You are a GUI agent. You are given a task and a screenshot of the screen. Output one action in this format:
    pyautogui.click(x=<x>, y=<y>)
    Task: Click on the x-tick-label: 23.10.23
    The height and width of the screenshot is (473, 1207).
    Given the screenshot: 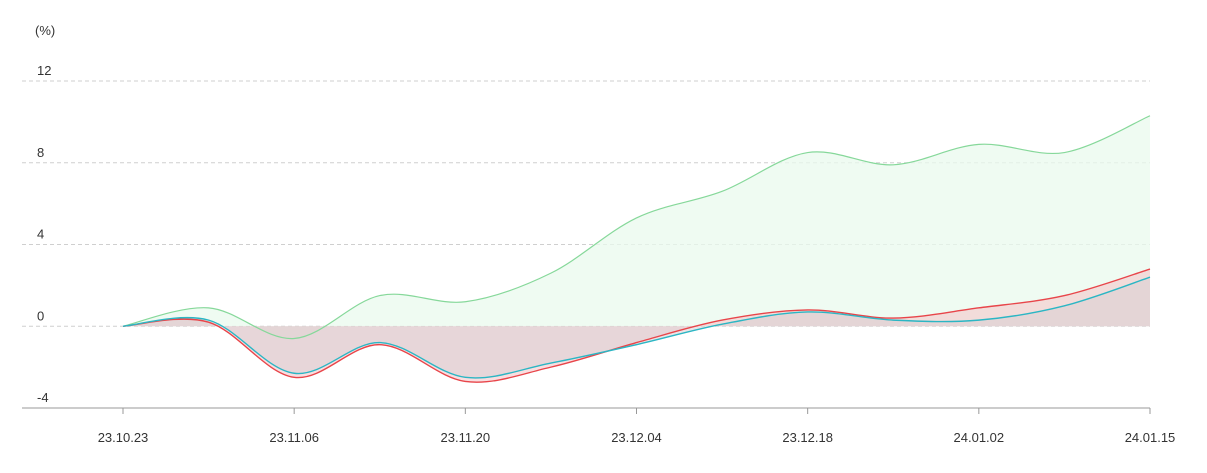 What is the action you would take?
    pyautogui.click(x=123, y=437)
    